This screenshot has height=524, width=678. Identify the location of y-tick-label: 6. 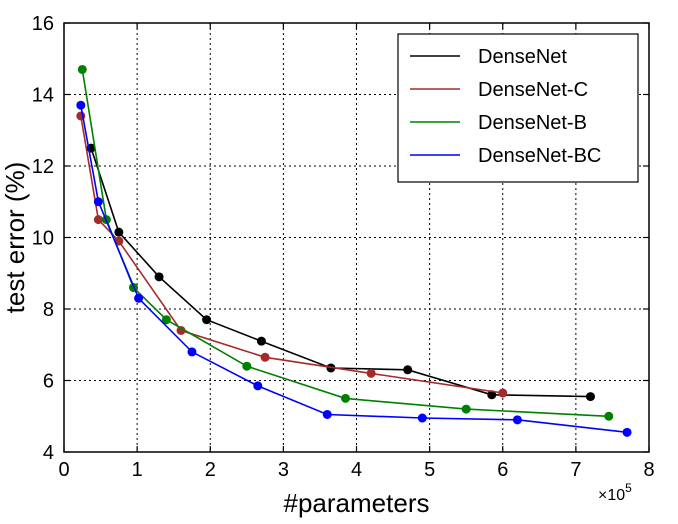
(48, 382).